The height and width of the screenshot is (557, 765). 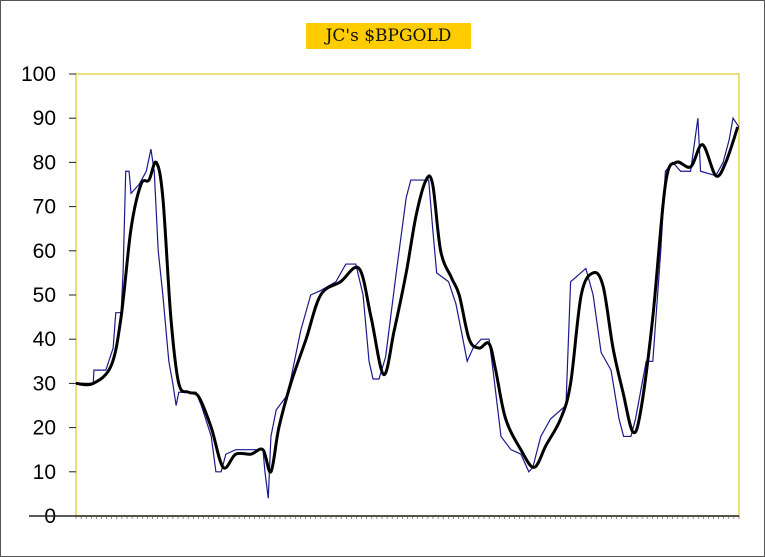 I want to click on chart-title: JC's $BPGOLD, so click(x=388, y=36).